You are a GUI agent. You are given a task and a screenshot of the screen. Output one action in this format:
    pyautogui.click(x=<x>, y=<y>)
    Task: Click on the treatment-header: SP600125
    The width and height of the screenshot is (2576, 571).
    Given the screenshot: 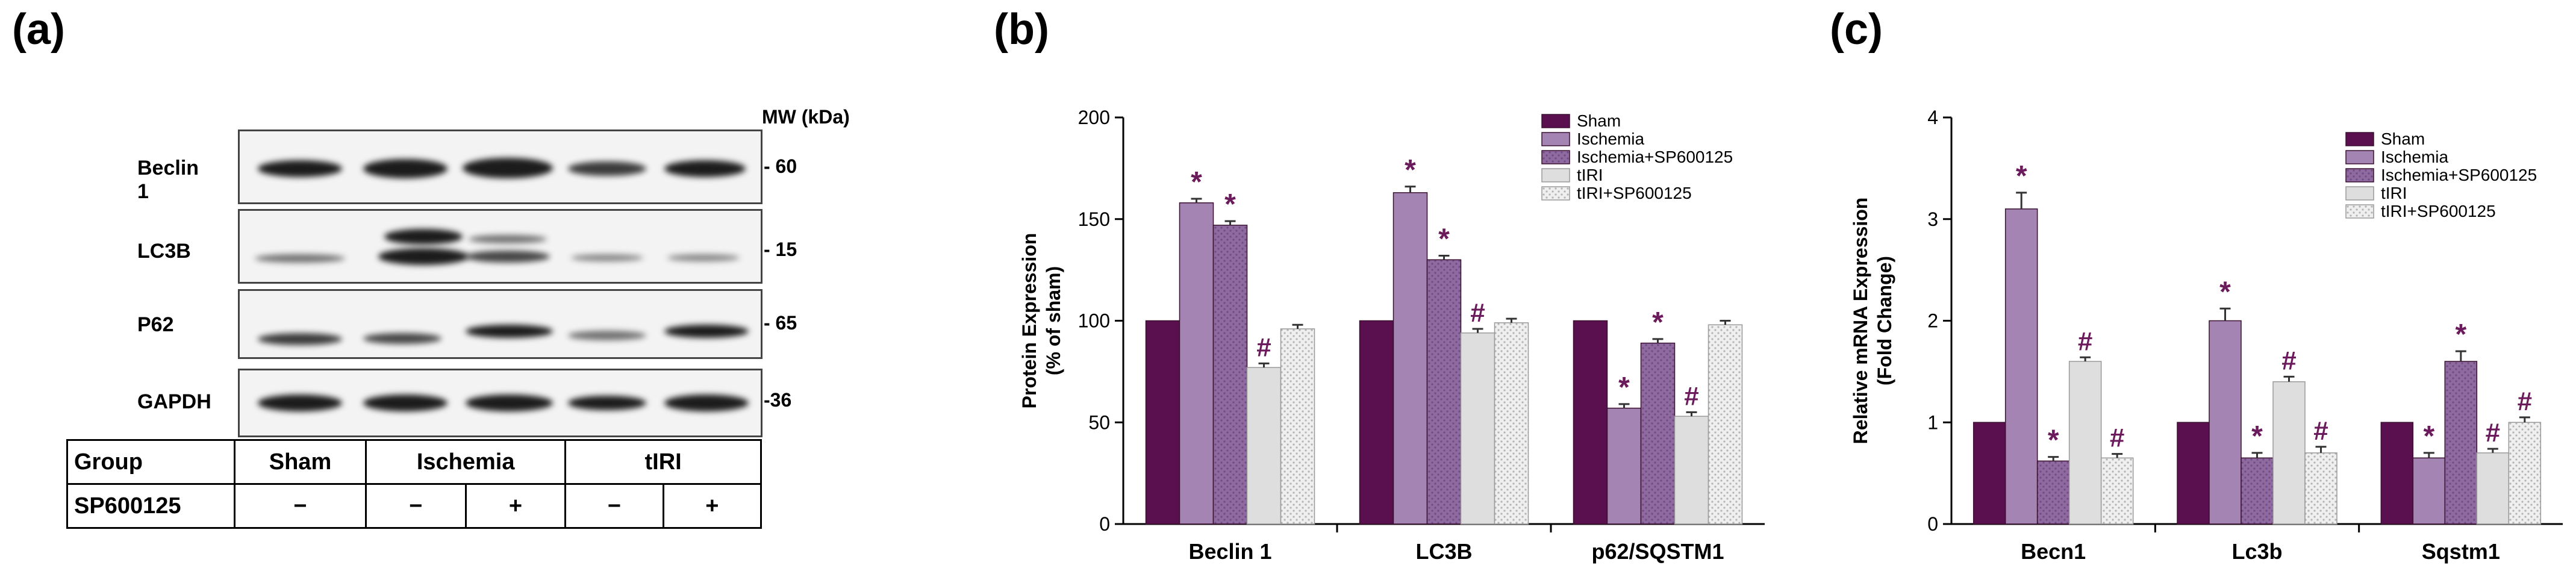 What is the action you would take?
    pyautogui.click(x=150, y=506)
    